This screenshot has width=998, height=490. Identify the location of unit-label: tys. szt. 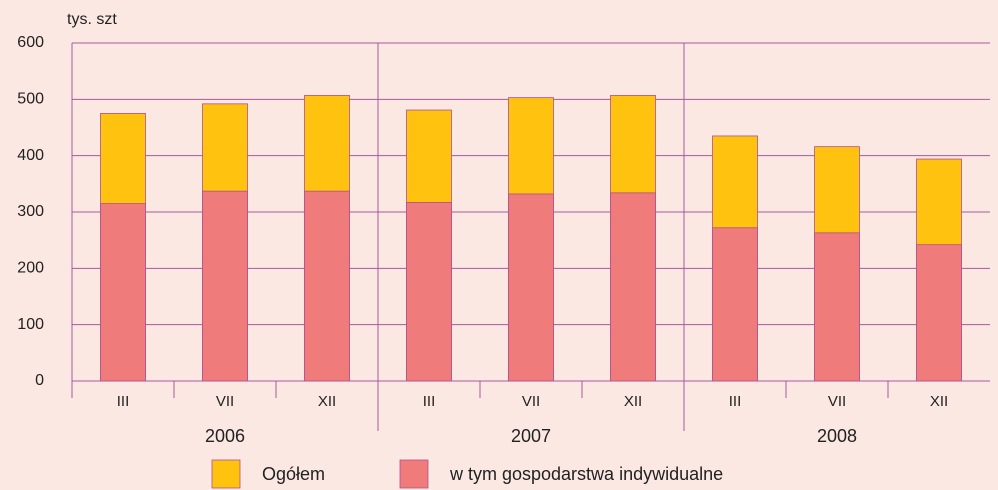
(92, 19).